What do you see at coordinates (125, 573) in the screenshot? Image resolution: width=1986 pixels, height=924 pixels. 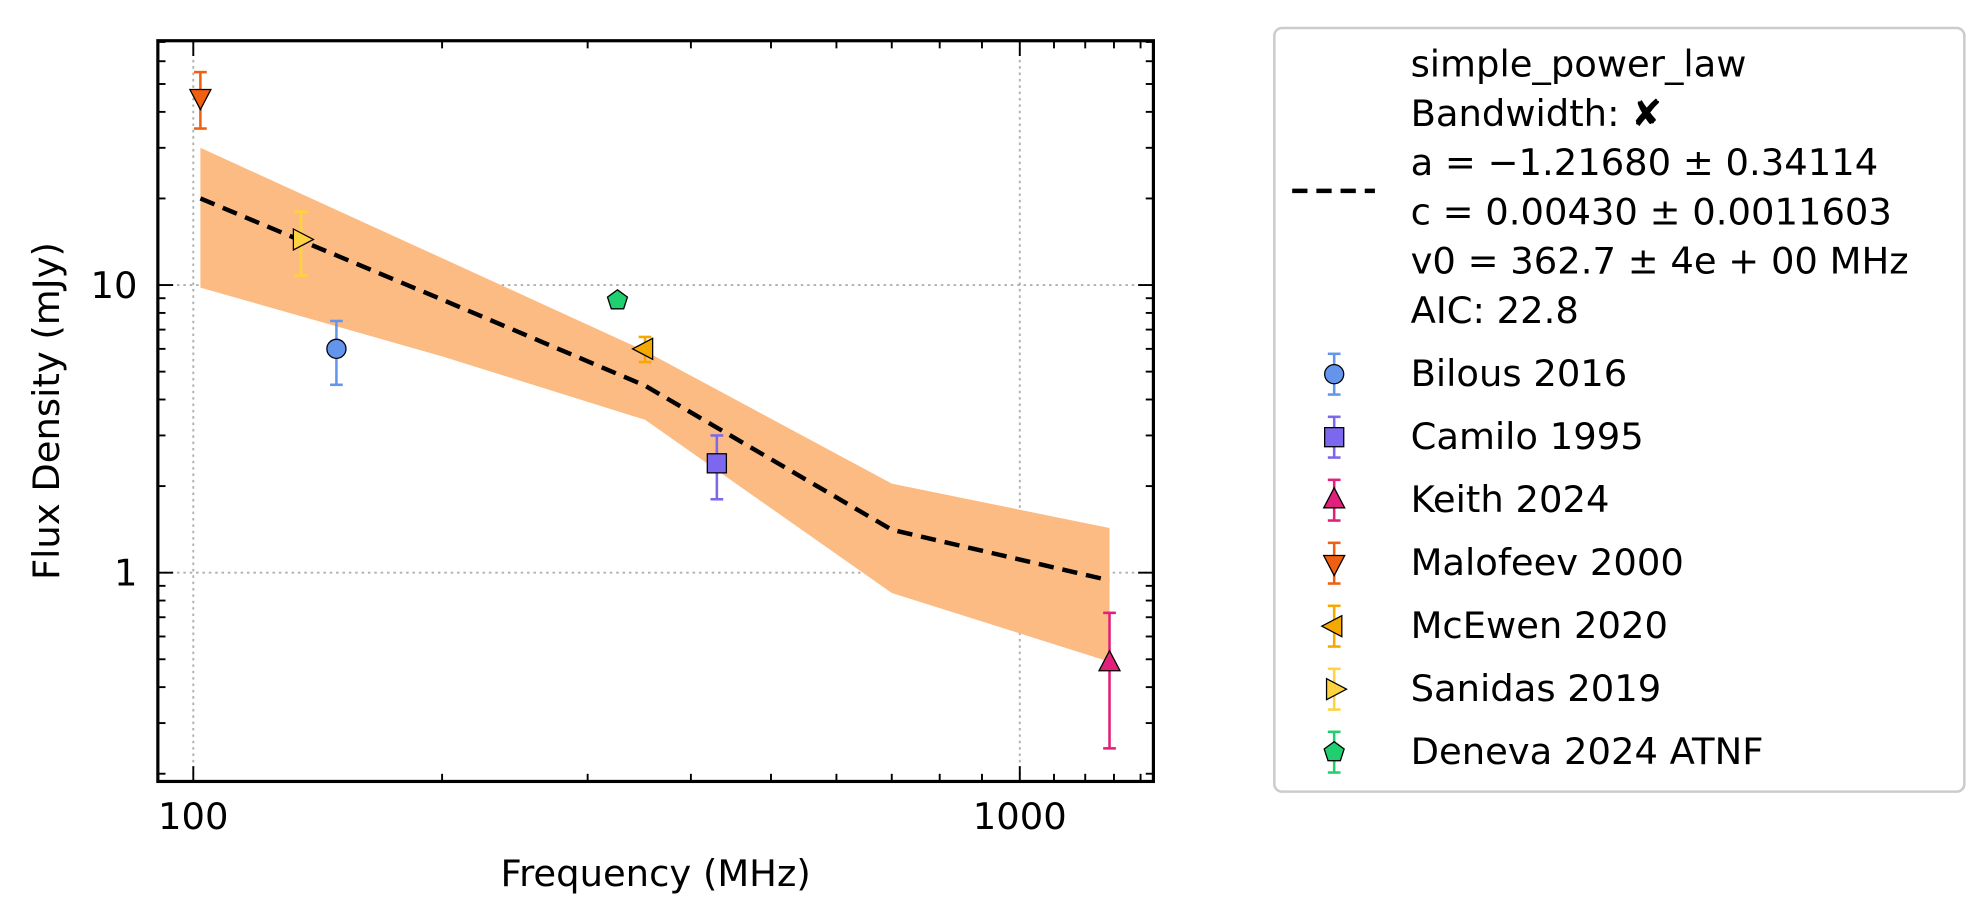 I see `y-tick-label: 1` at bounding box center [125, 573].